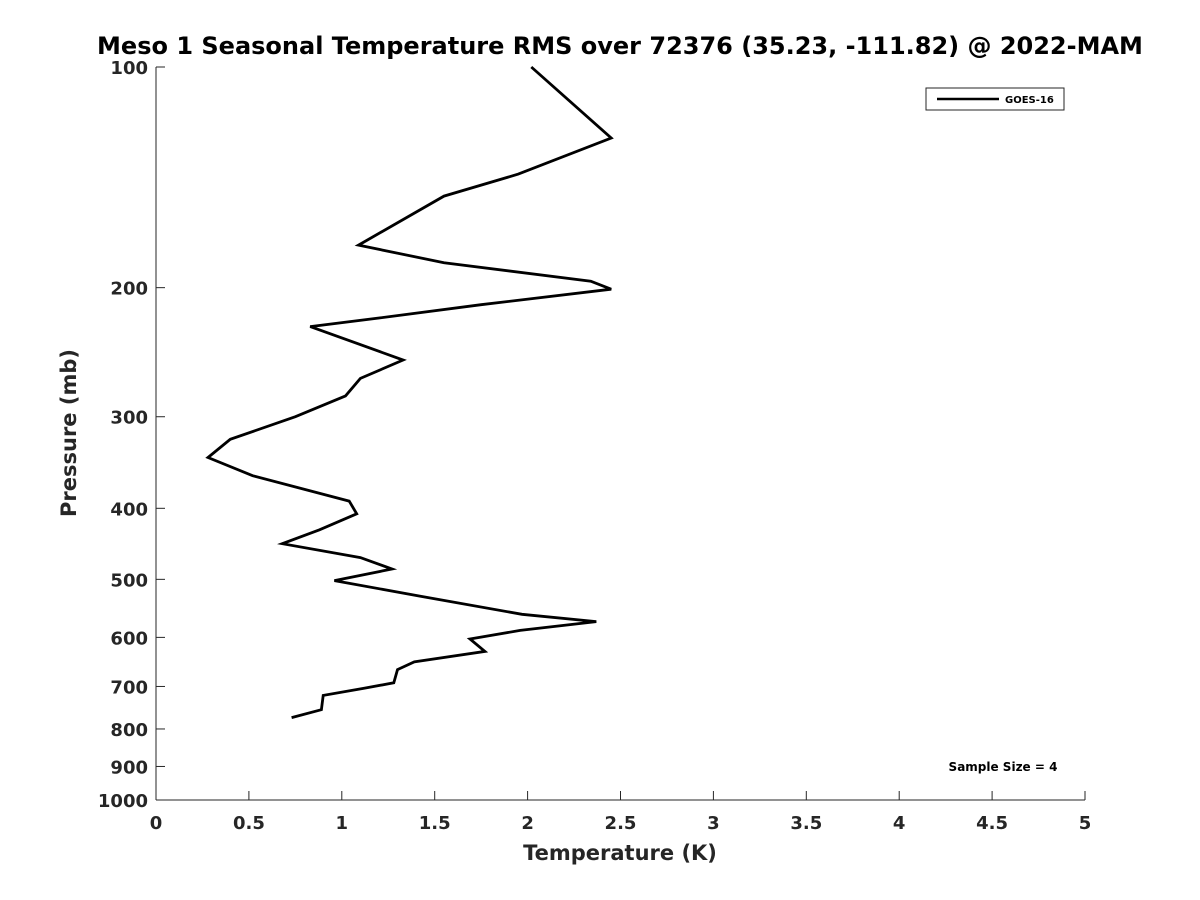 This screenshot has height=900, width=1200. Describe the element at coordinates (620, 853) in the screenshot. I see `x-axis-label: Temperature (K)` at that location.